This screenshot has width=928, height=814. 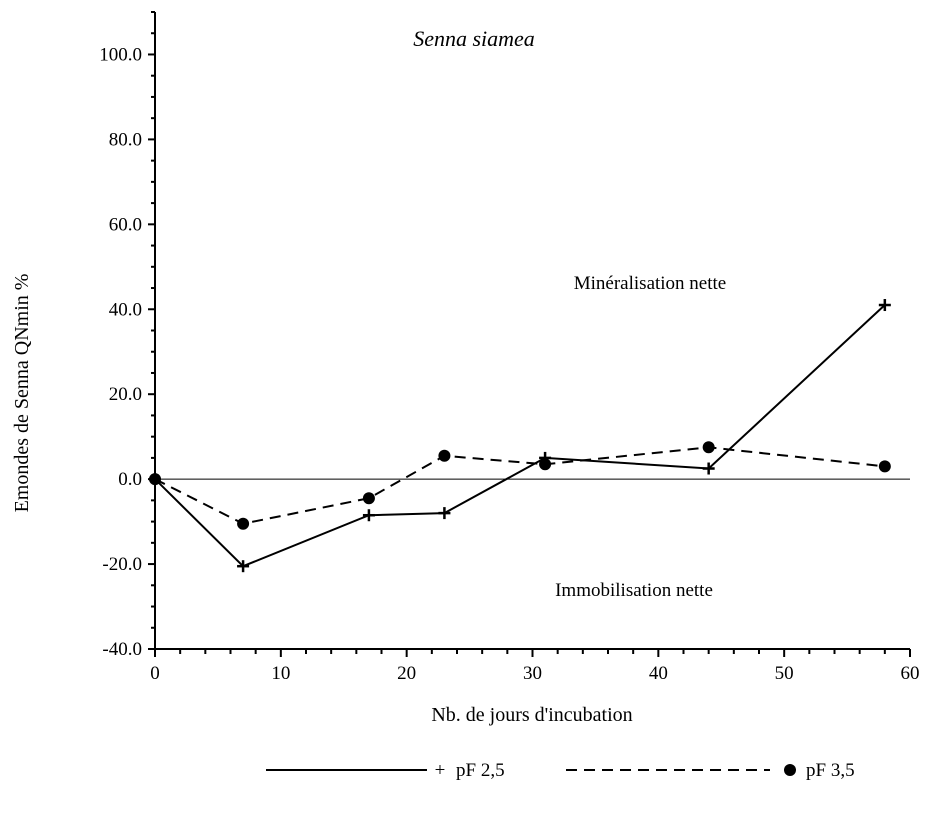 What do you see at coordinates (125, 309) in the screenshot?
I see `y-tick-label: 40.0` at bounding box center [125, 309].